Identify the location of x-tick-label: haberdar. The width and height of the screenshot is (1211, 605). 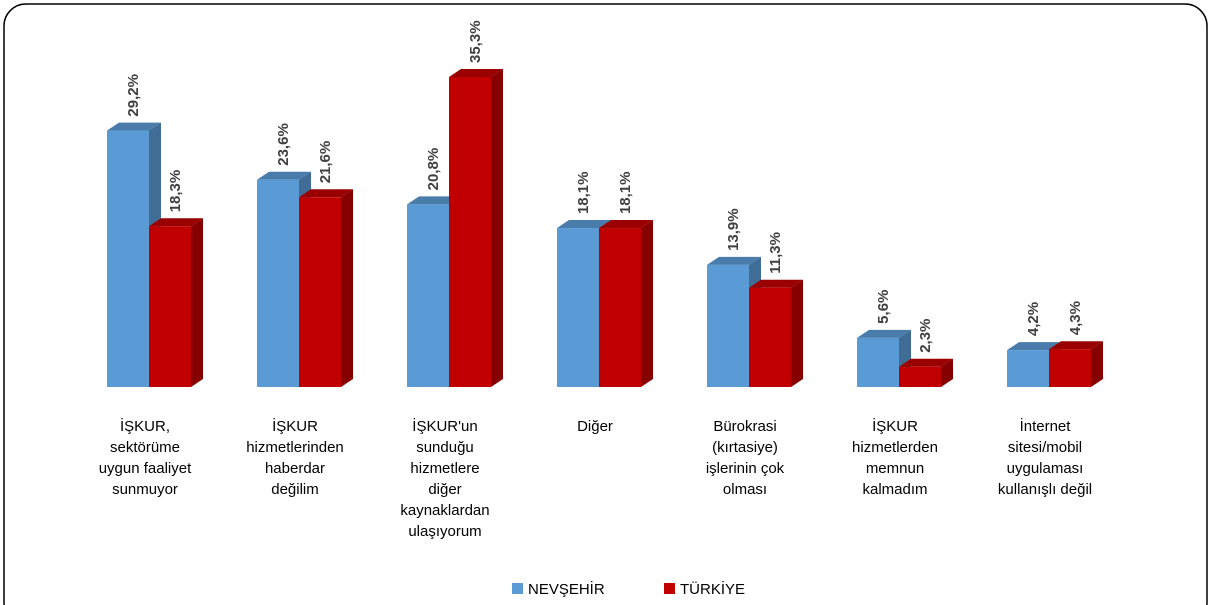
(295, 468).